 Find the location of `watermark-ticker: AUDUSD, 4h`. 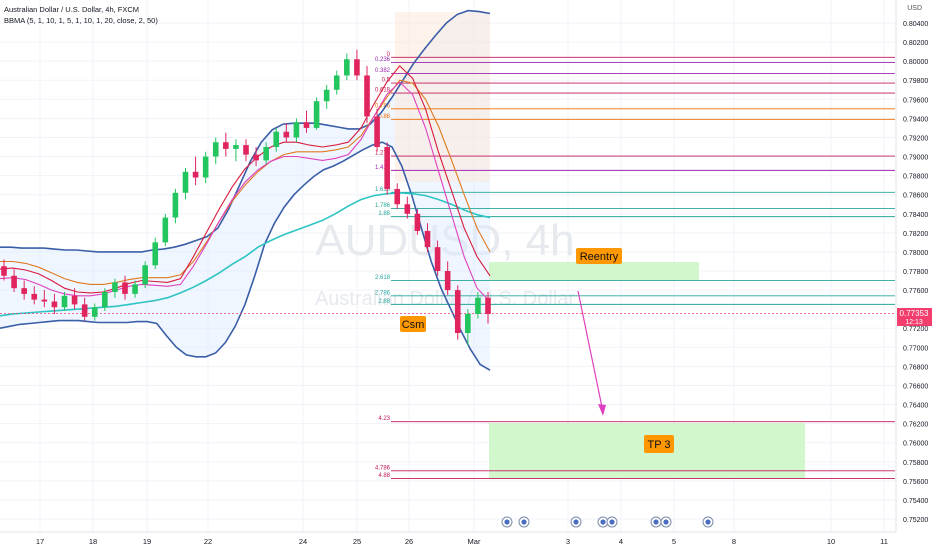

watermark-ticker: AUDUSD, 4h is located at coordinates (444, 240).